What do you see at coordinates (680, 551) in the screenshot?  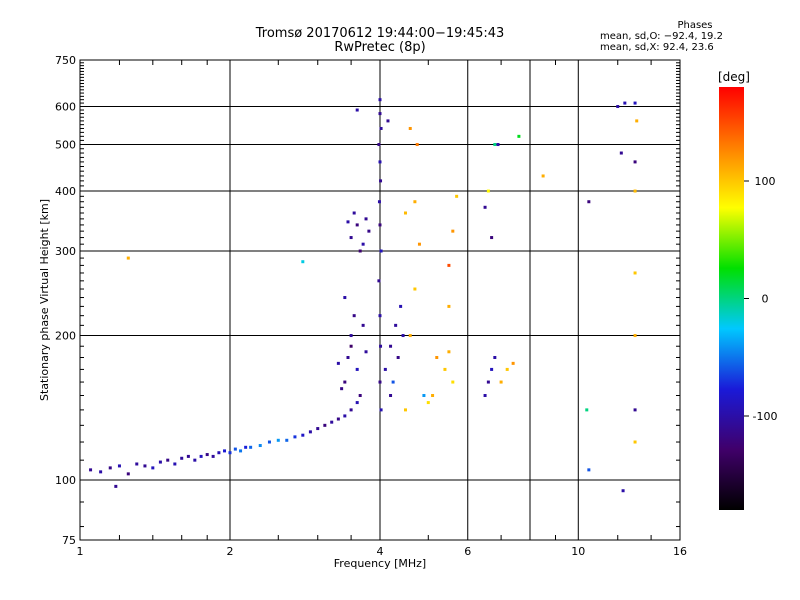 I see `x-tick-label: 16` at bounding box center [680, 551].